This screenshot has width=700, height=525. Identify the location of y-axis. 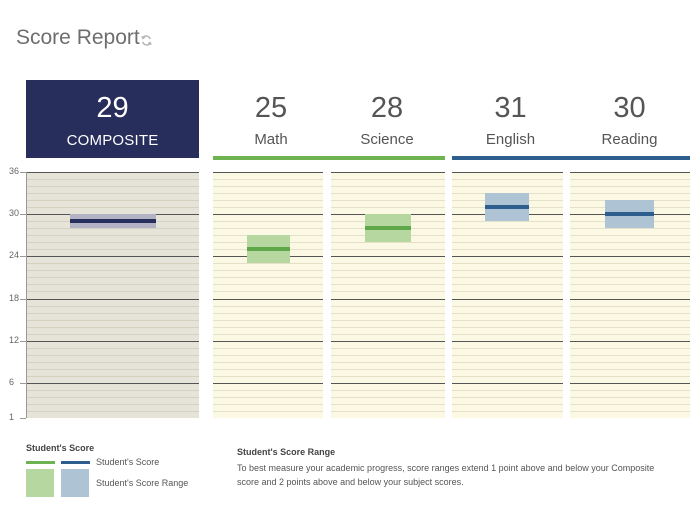
(26, 295).